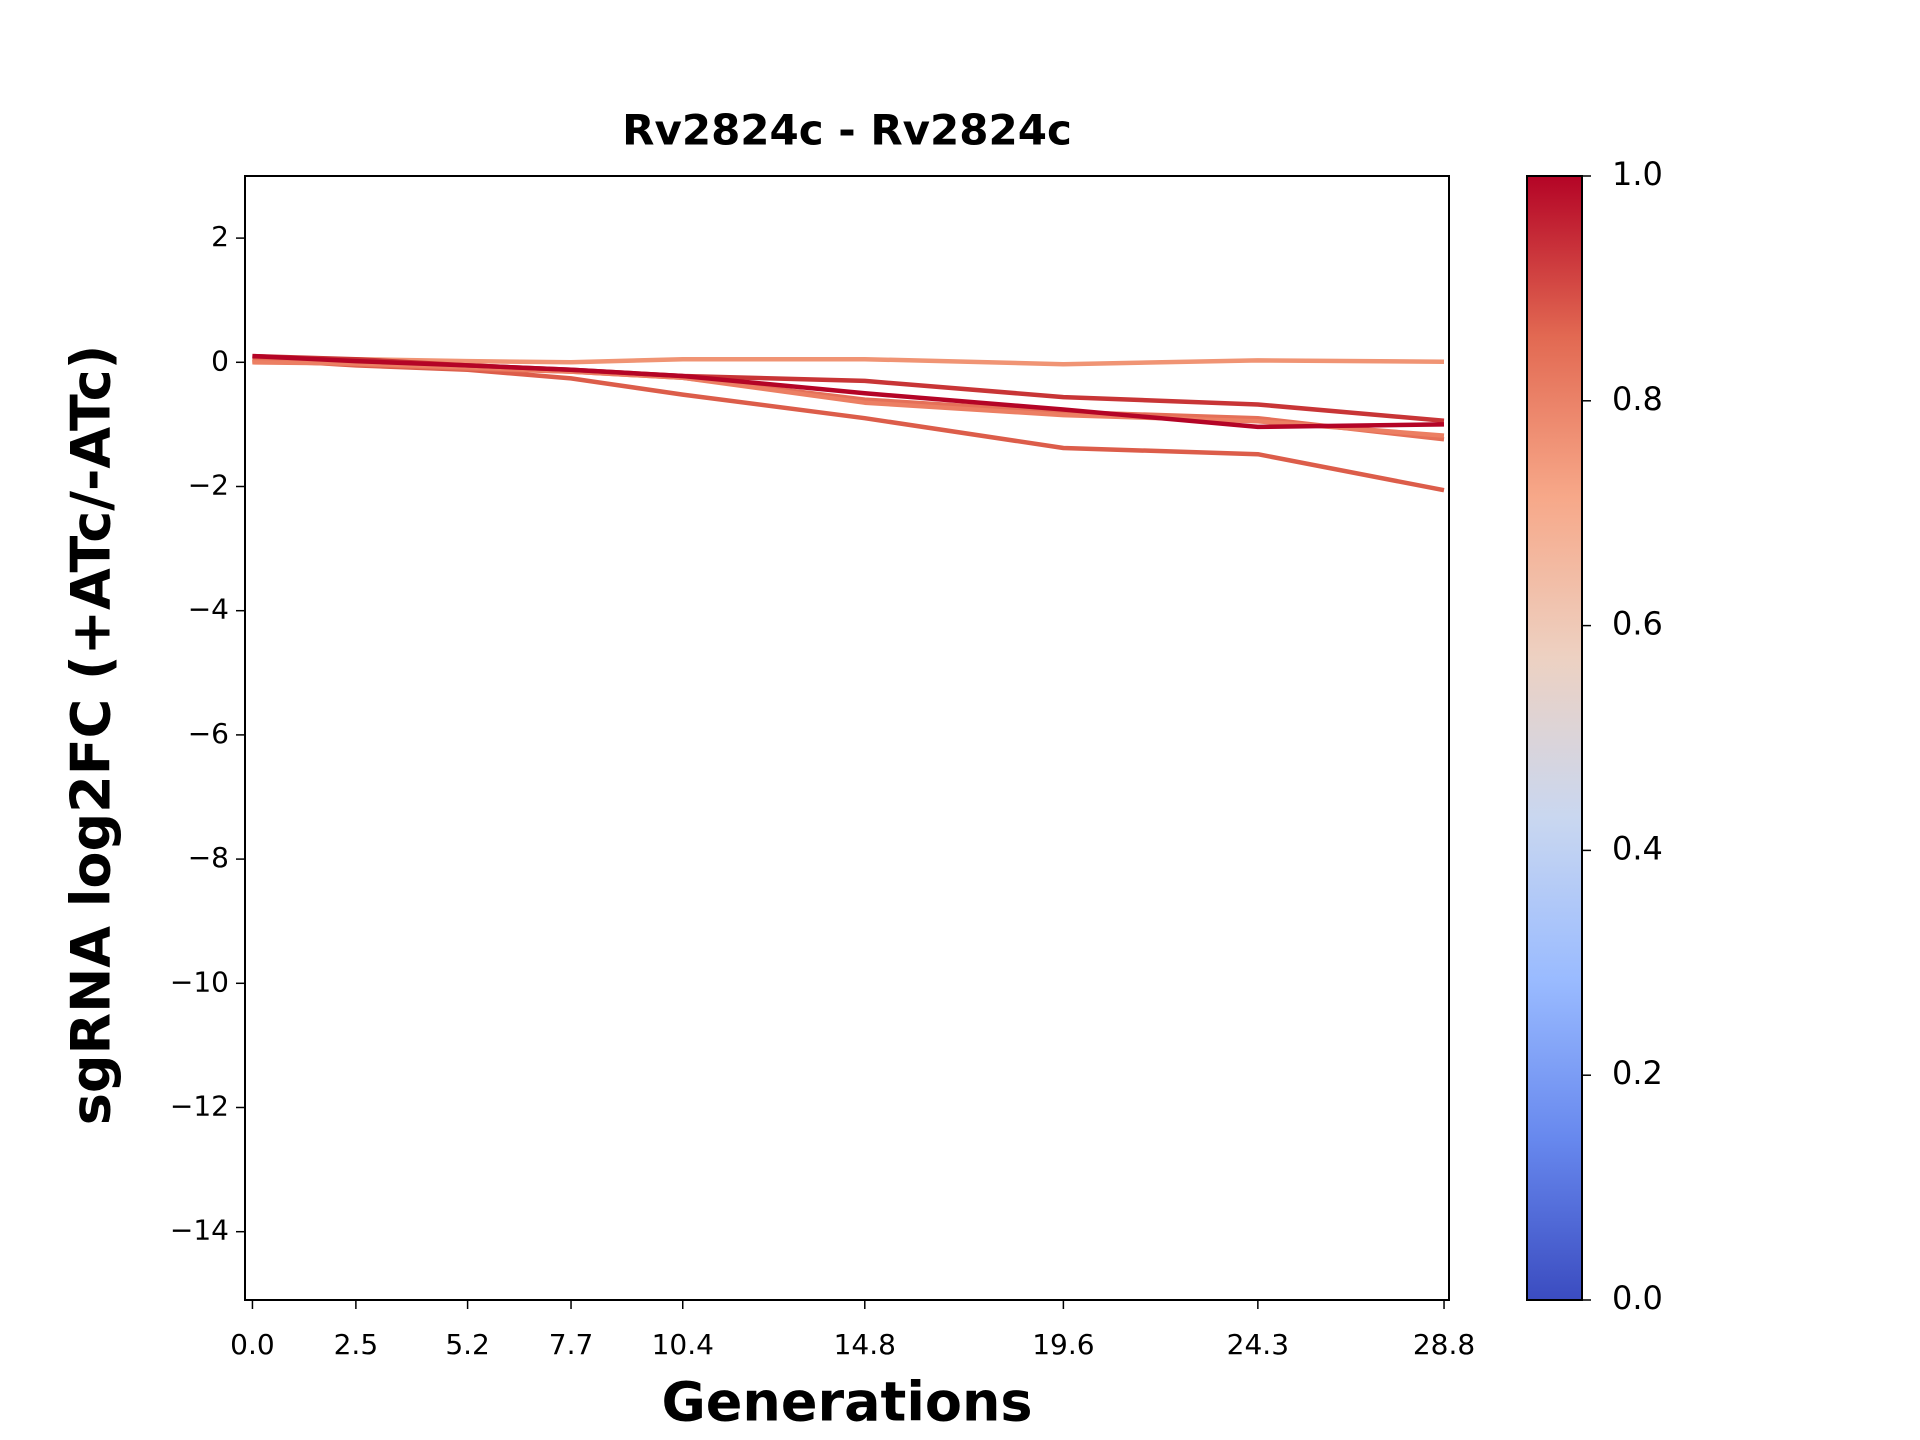 The height and width of the screenshot is (1440, 1920). Describe the element at coordinates (1444, 1344) in the screenshot. I see `x-tick-label: 28.8` at that location.